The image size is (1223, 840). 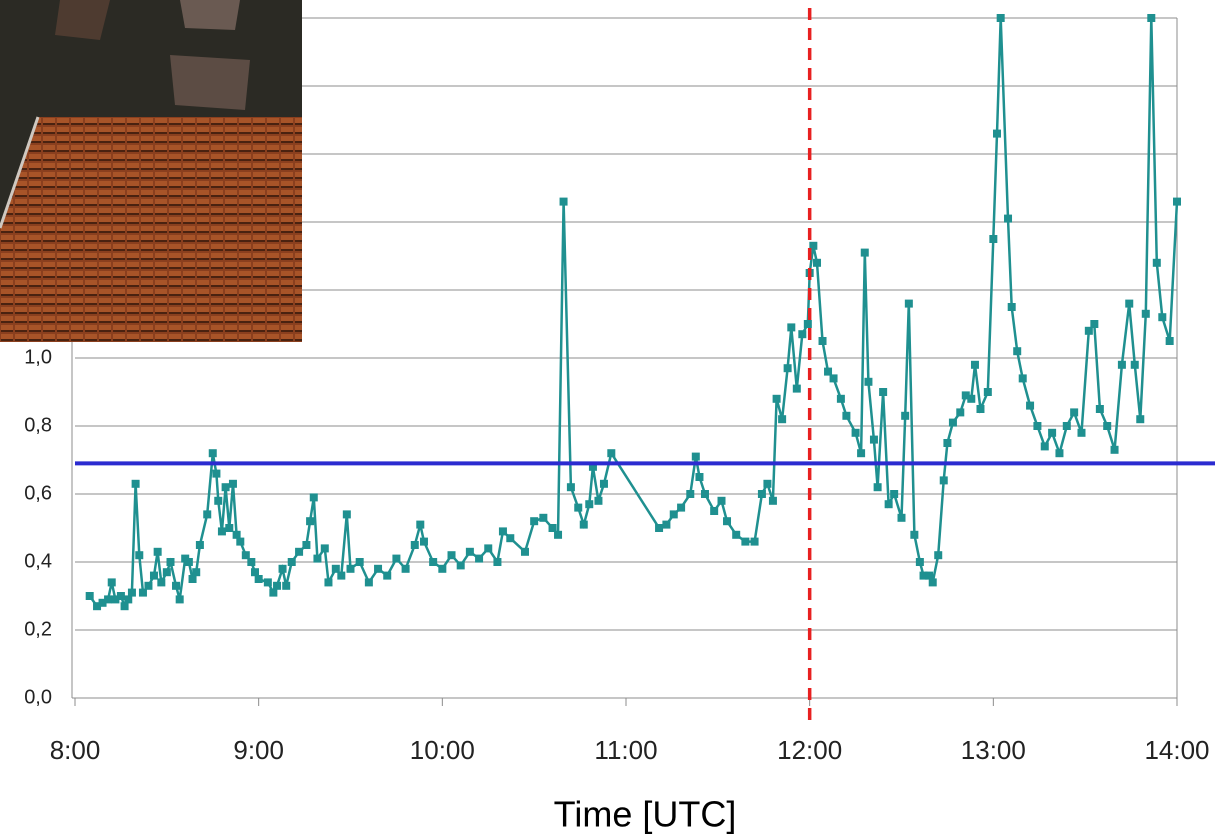 What do you see at coordinates (210, 82) in the screenshot?
I see `photo-house` at bounding box center [210, 82].